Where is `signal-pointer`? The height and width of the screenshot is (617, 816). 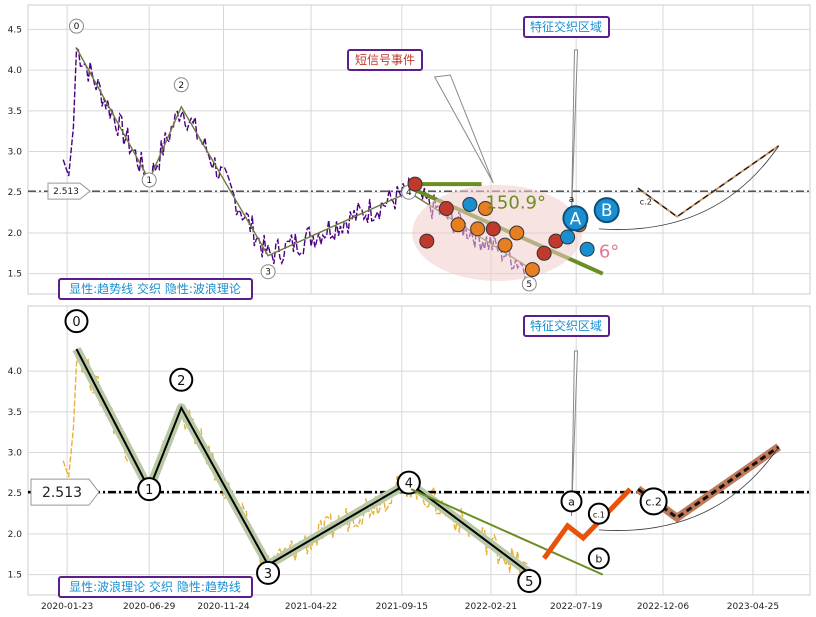 signal-pointer is located at coordinates (463, 129).